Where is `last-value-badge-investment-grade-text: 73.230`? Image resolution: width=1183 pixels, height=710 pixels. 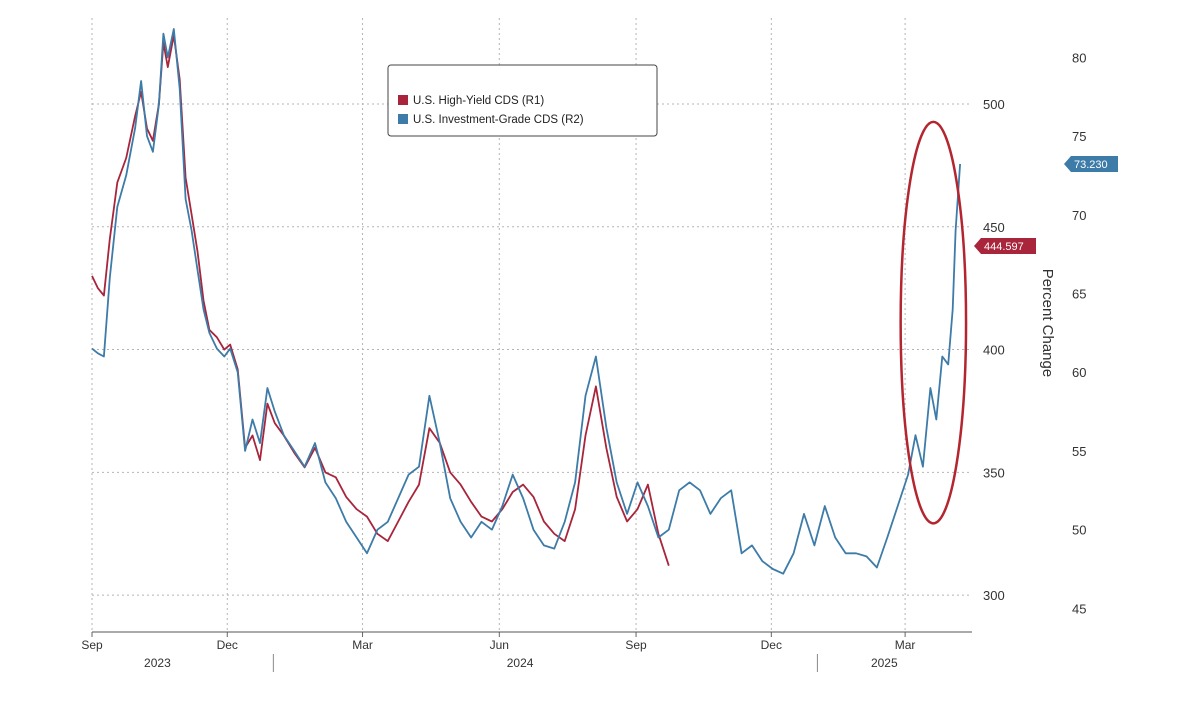 last-value-badge-investment-grade-text: 73.230 is located at coordinates (1091, 165).